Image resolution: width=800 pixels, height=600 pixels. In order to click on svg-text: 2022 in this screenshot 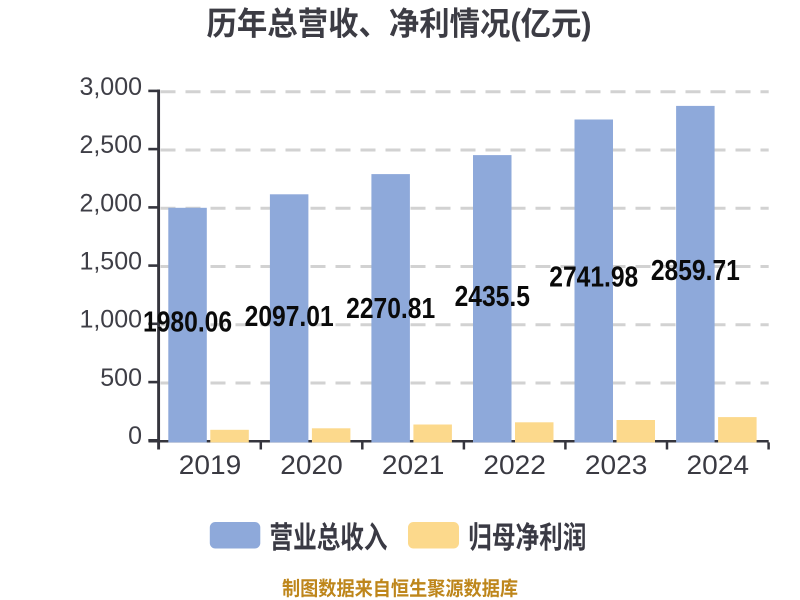, I will do `click(514, 462)`.